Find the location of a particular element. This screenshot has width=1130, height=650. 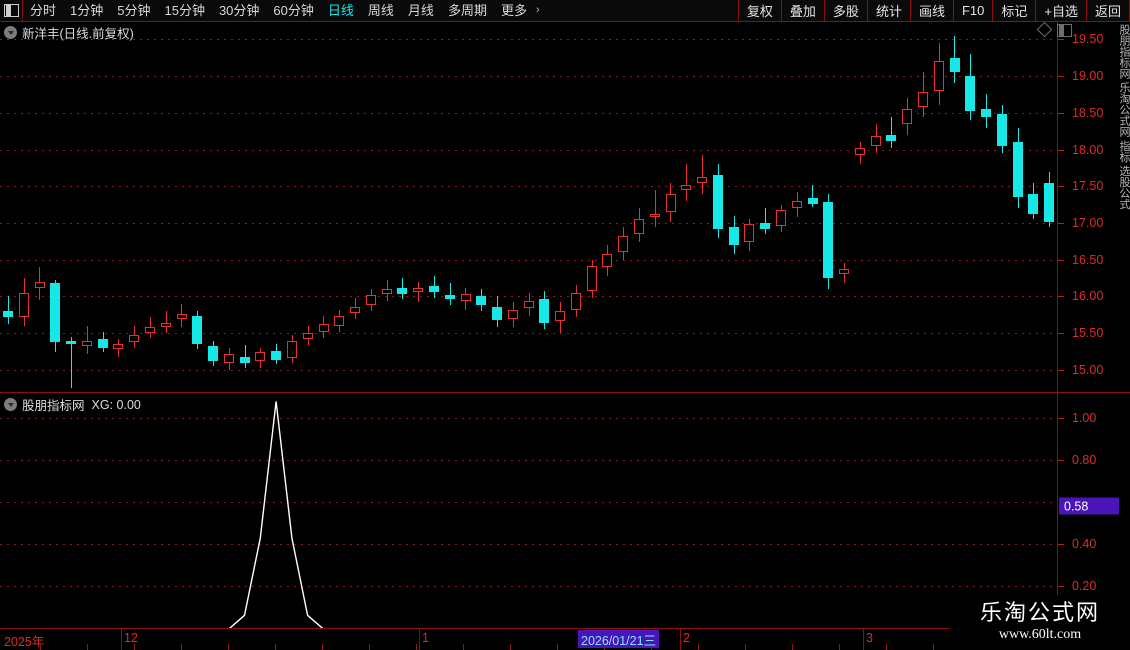

button-diejia: 叠加 is located at coordinates (802, 10).